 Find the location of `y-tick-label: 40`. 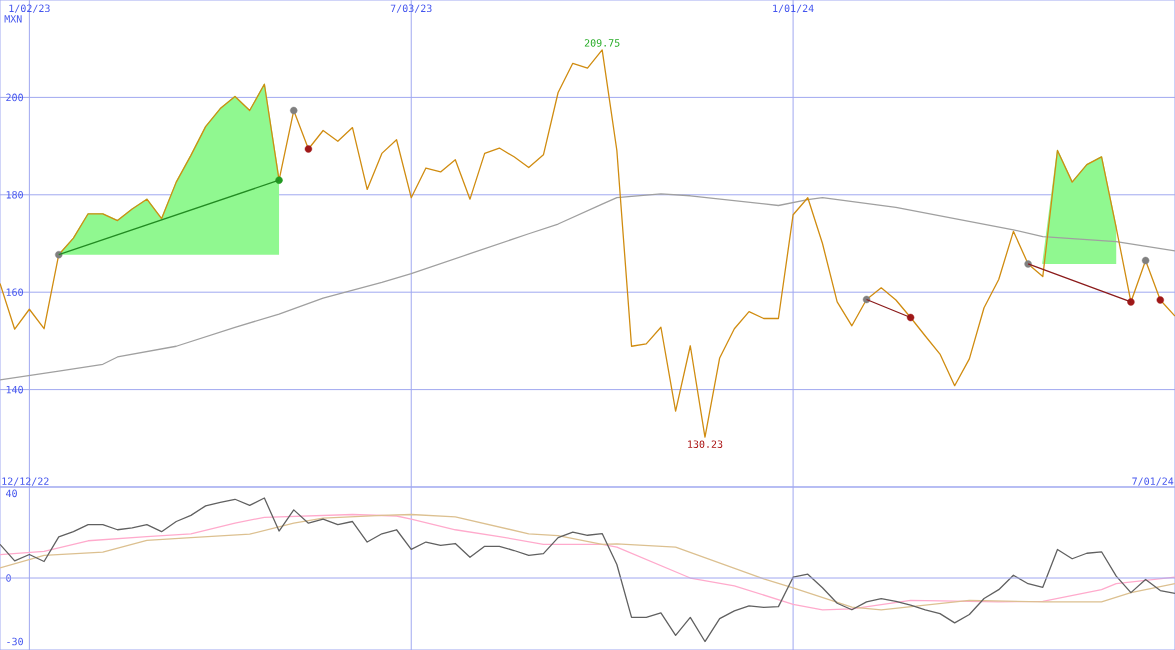

y-tick-label: 40 is located at coordinates (11, 493).